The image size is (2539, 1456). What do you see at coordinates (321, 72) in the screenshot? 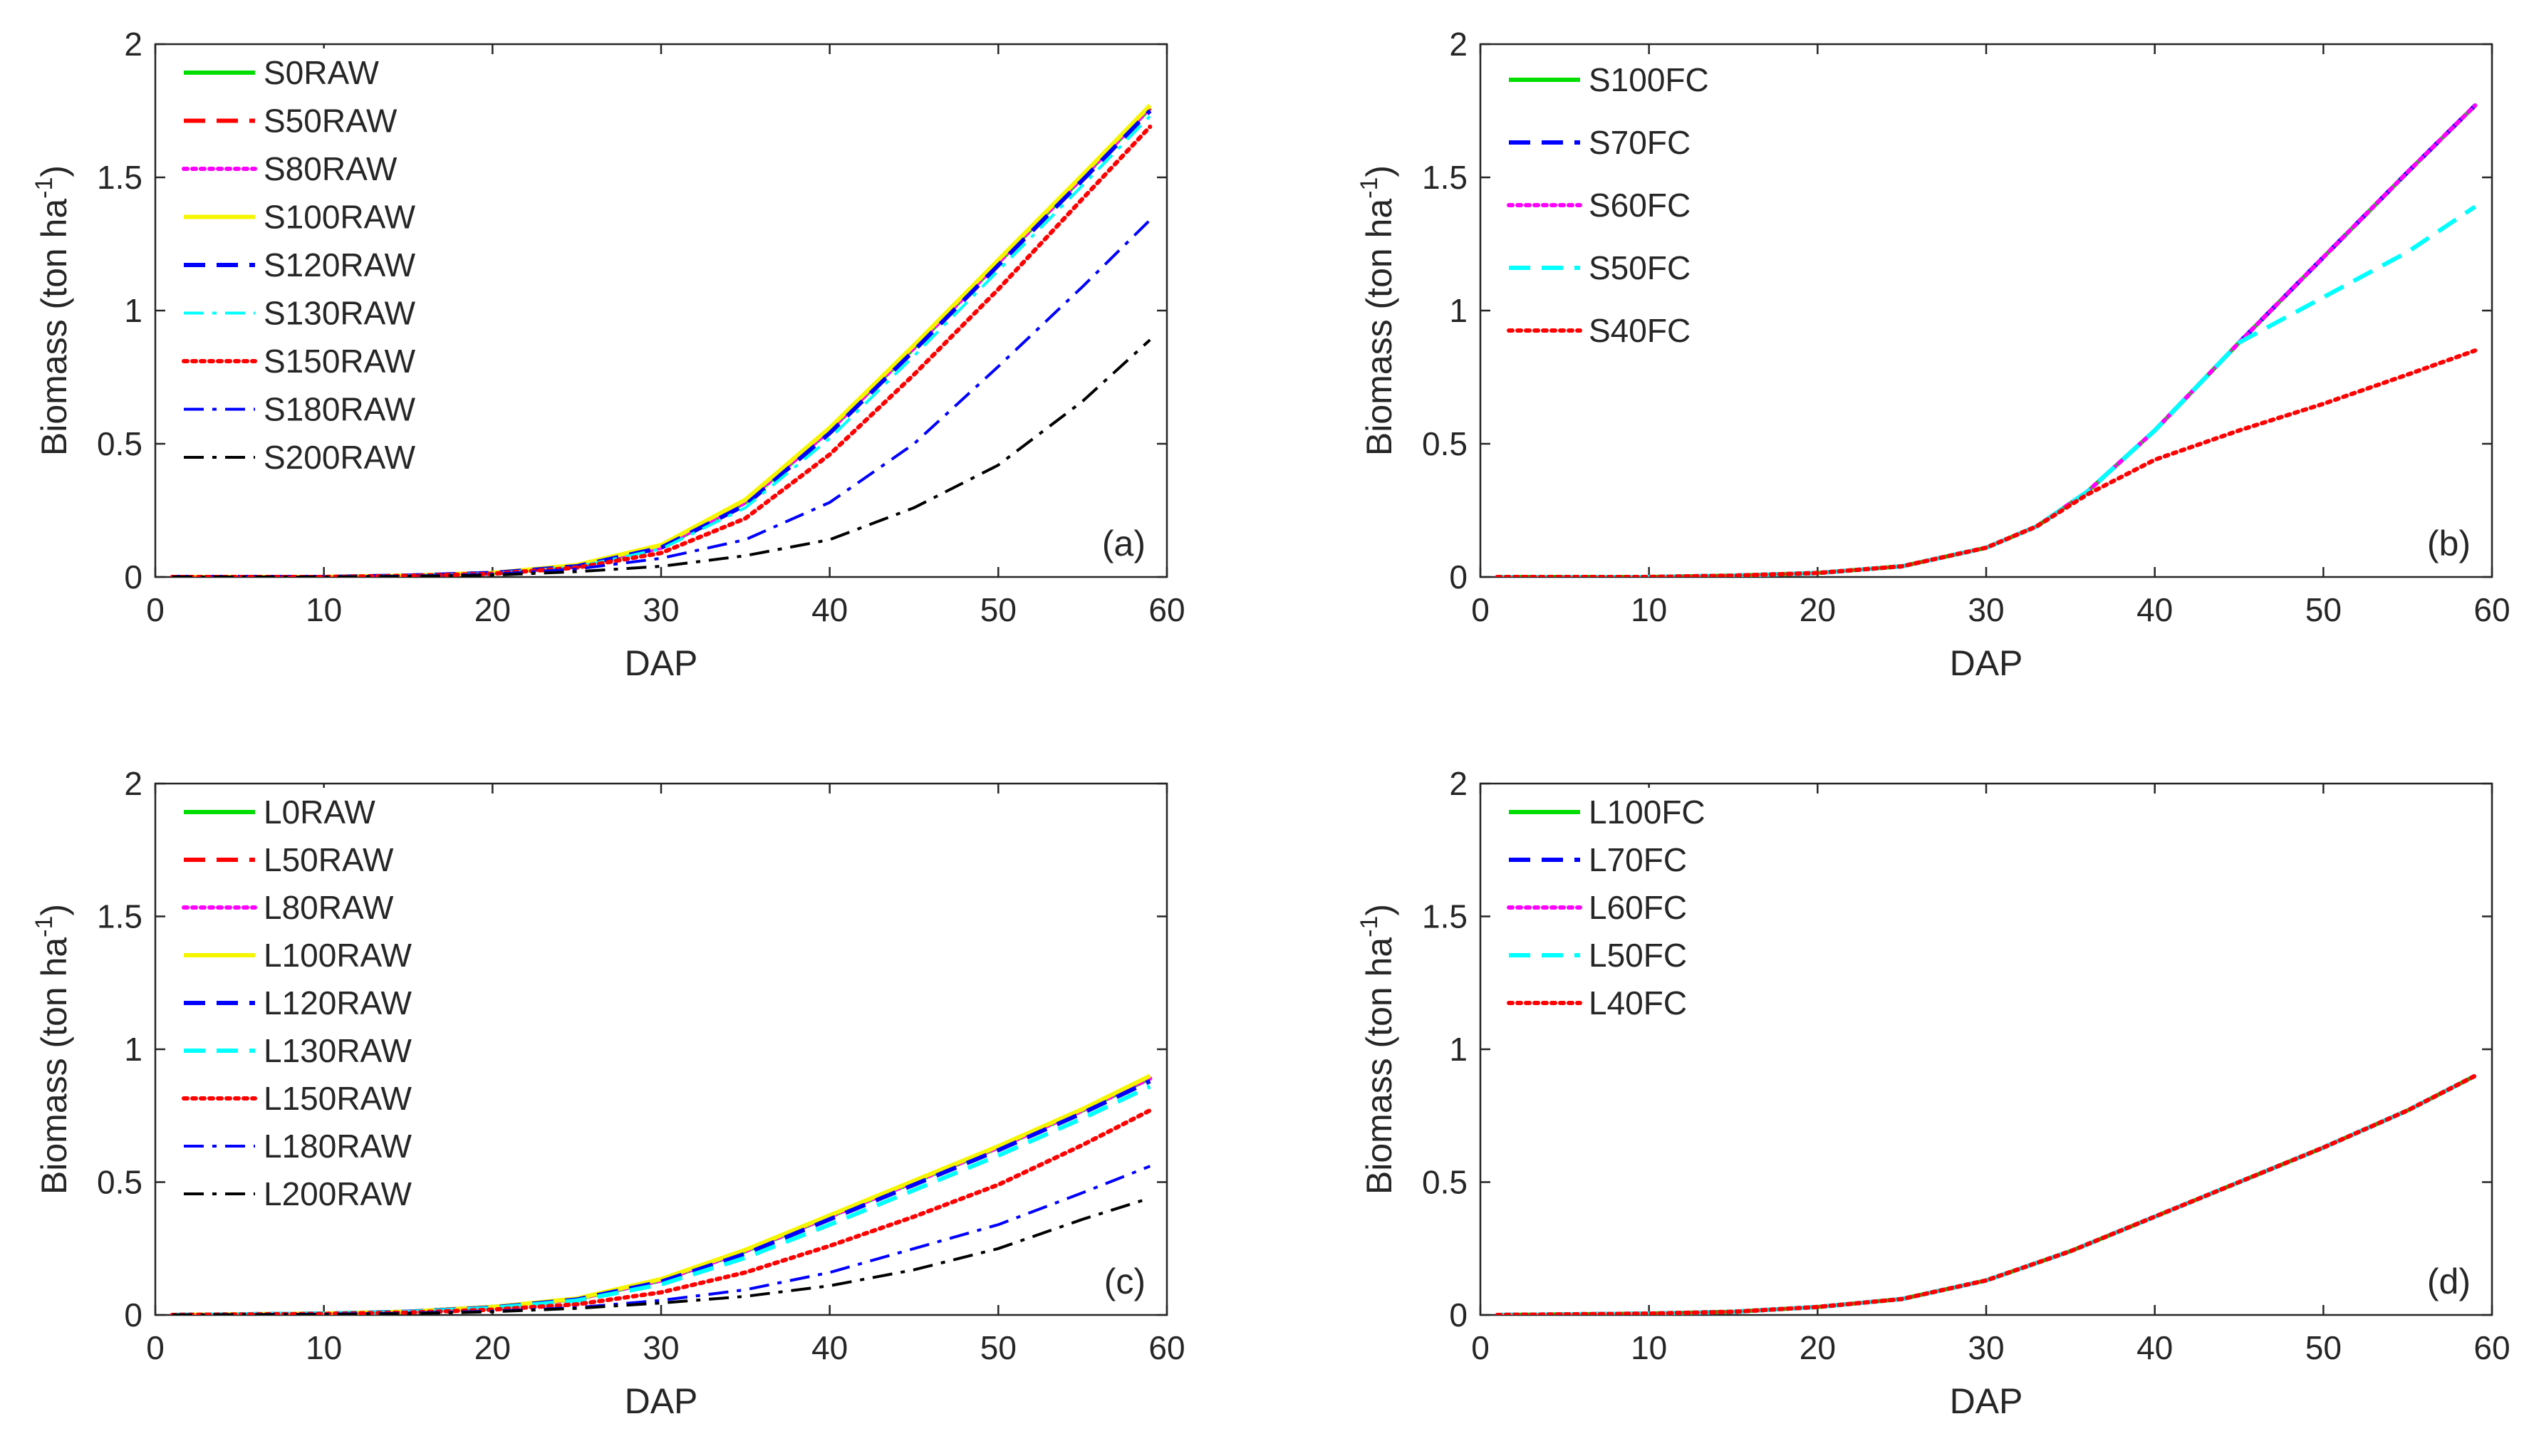
I see `legend-label: S0RAW` at bounding box center [321, 72].